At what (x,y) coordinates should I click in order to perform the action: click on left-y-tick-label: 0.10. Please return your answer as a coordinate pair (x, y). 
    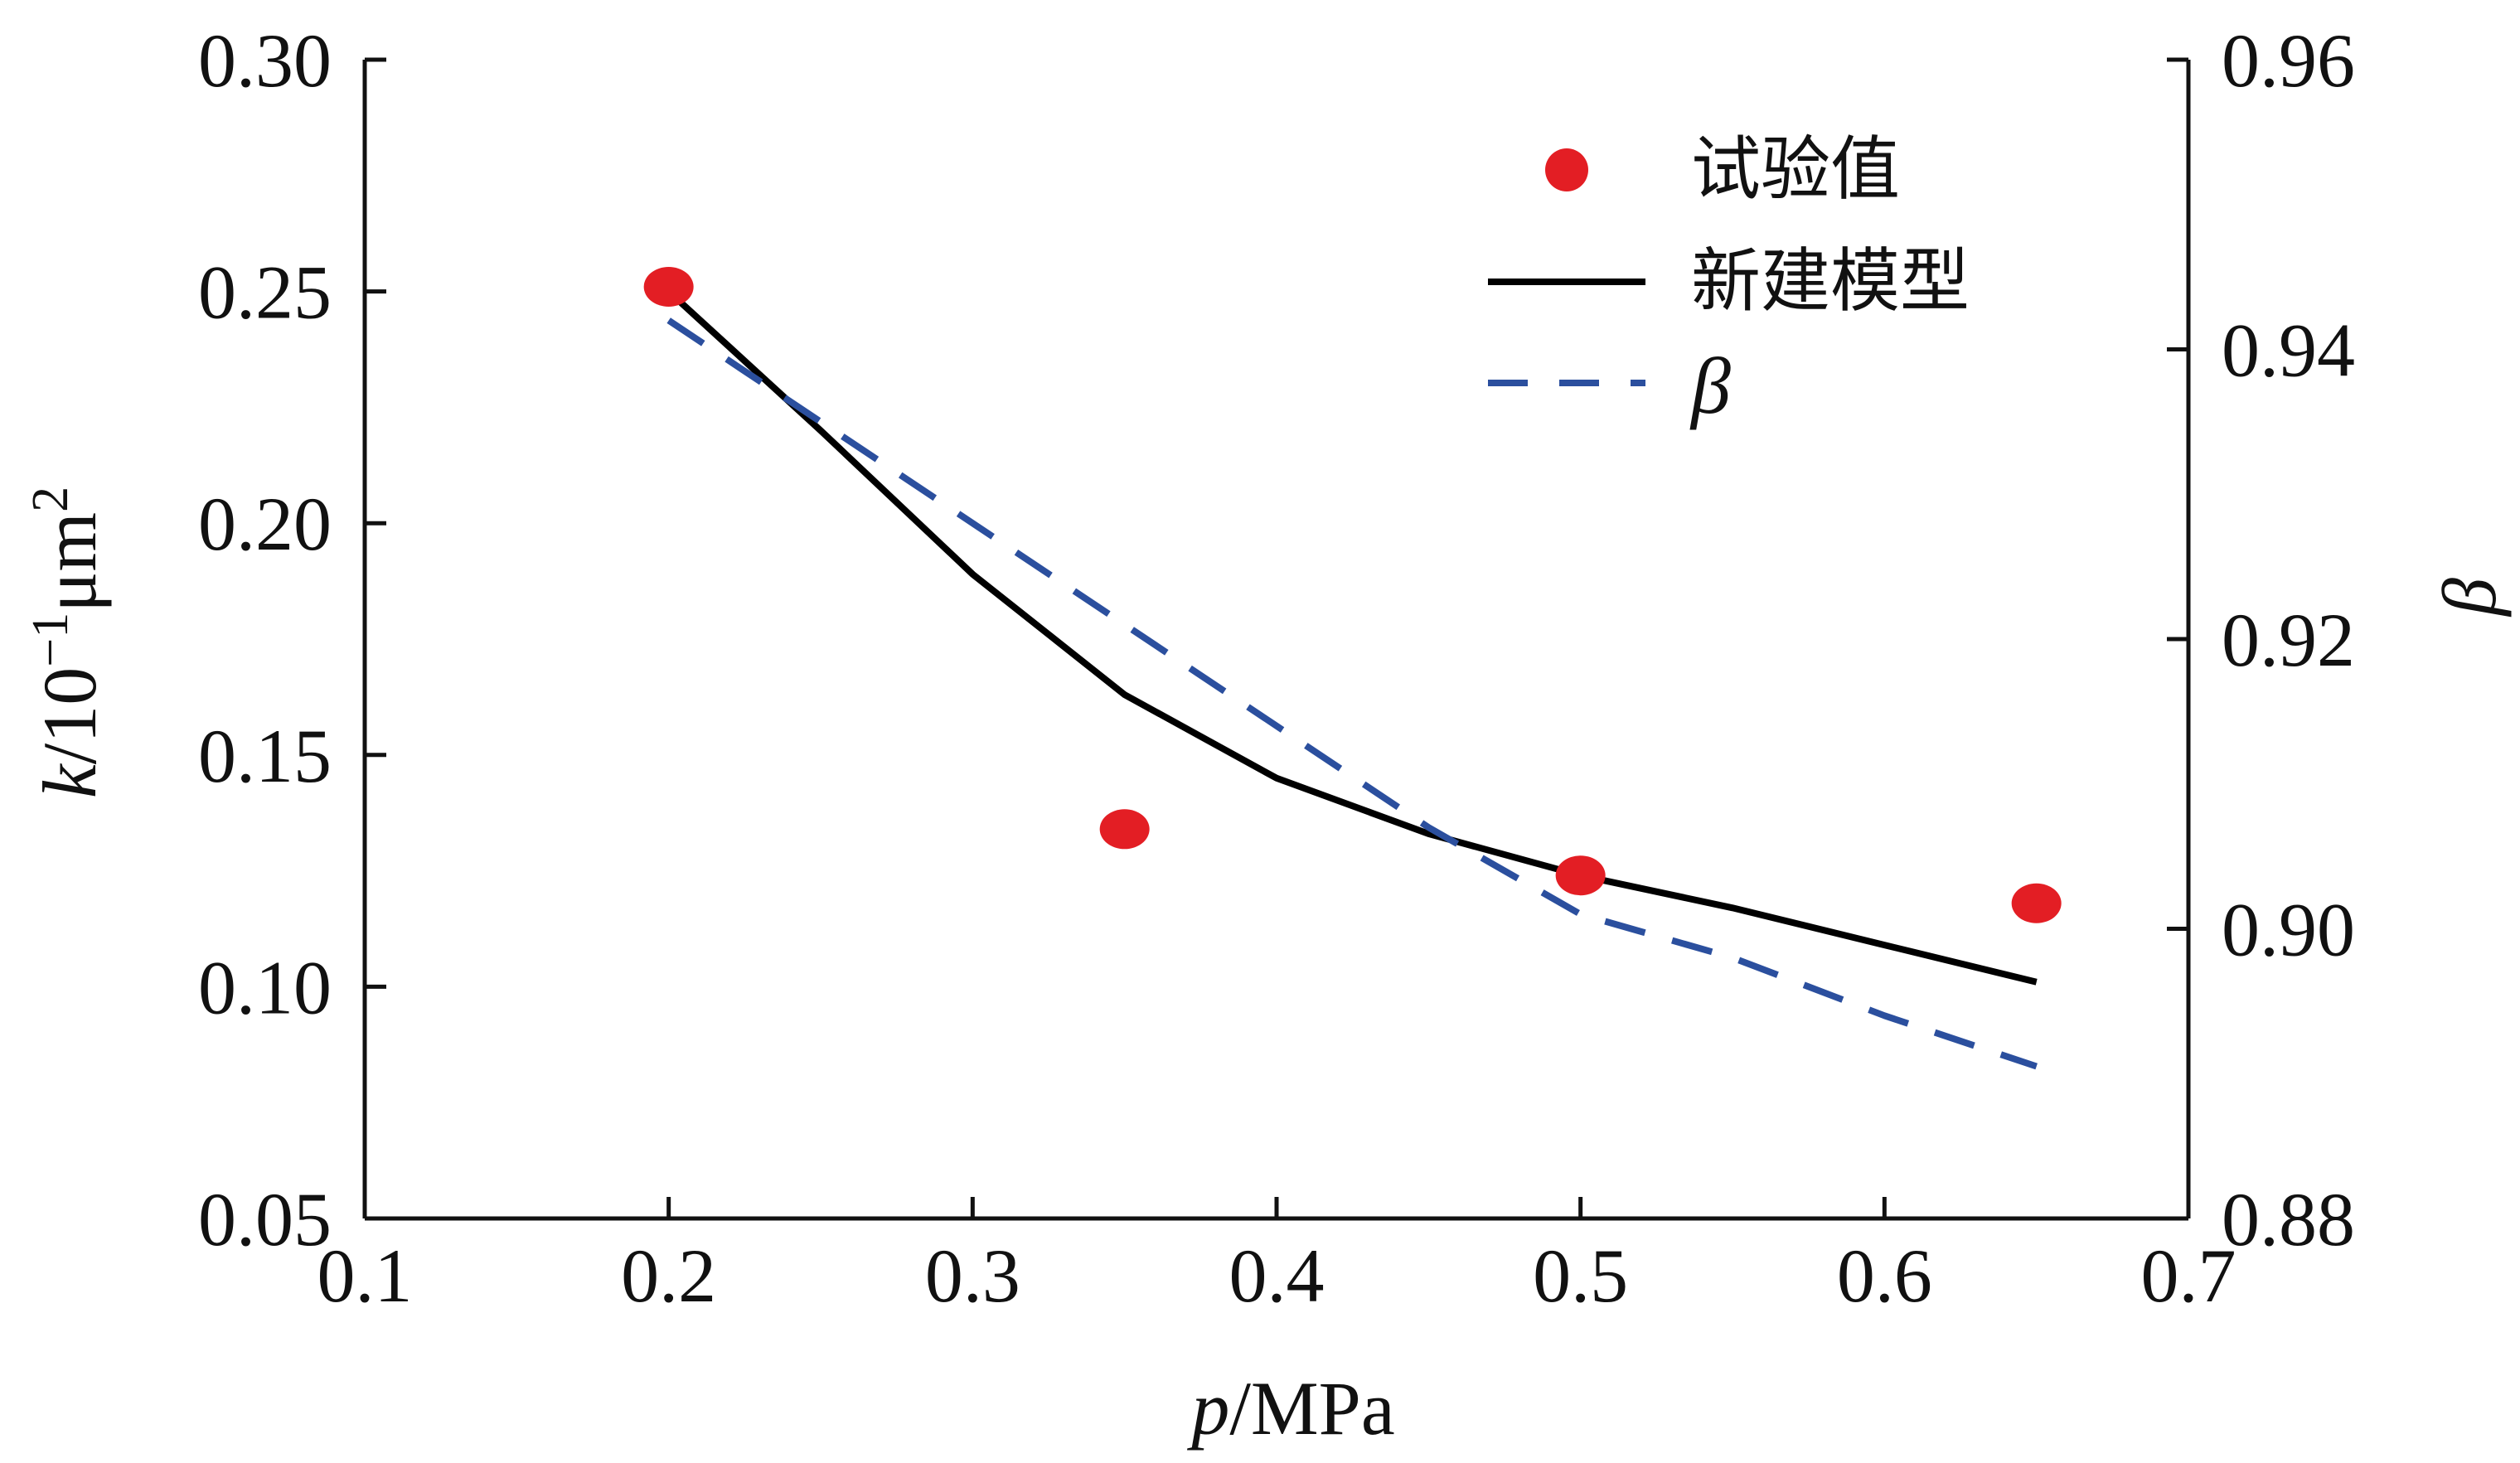
    Looking at the image, I should click on (265, 987).